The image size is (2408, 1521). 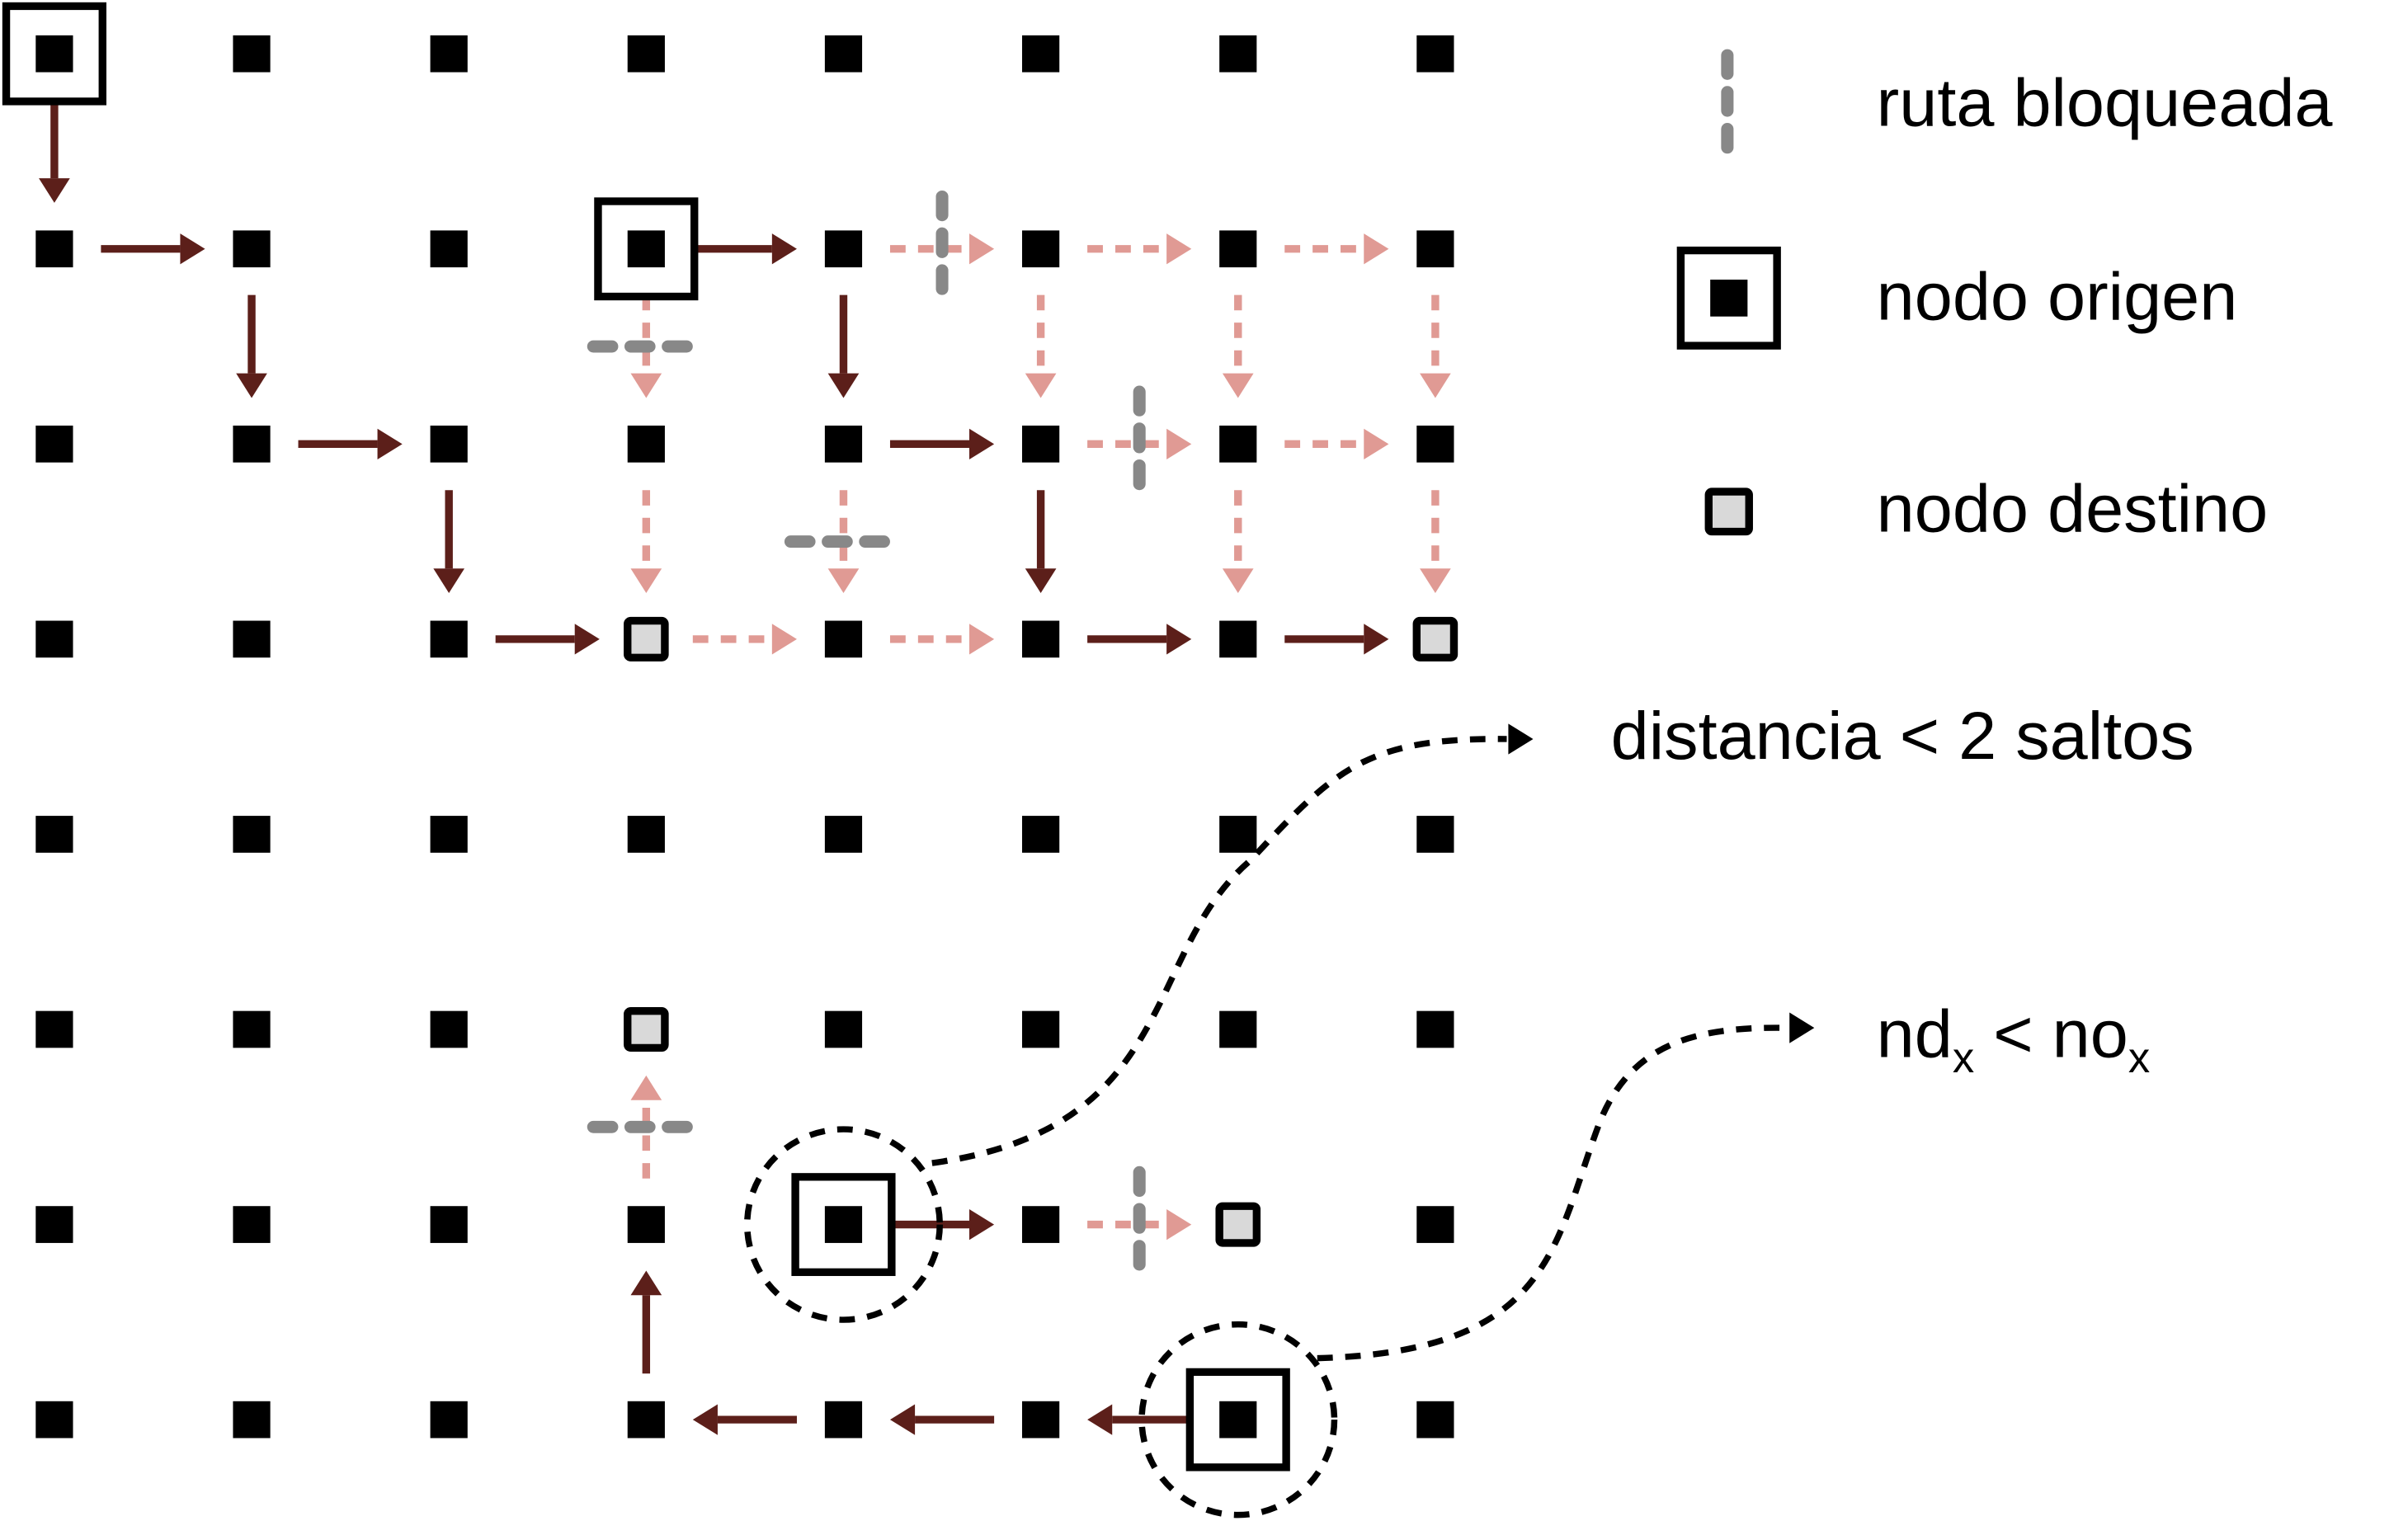 I want to click on solid-route-arrow-12-head, so click(x=981, y=1224).